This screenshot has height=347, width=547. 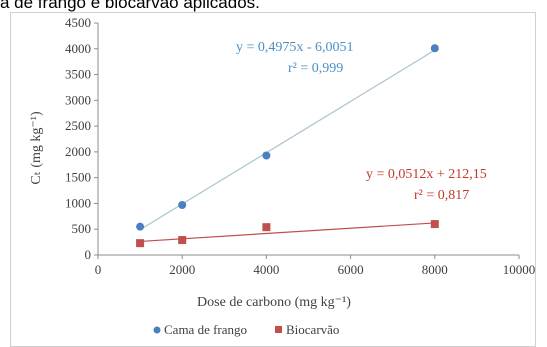 I want to click on y-tick-label: 3500, so click(x=78, y=74).